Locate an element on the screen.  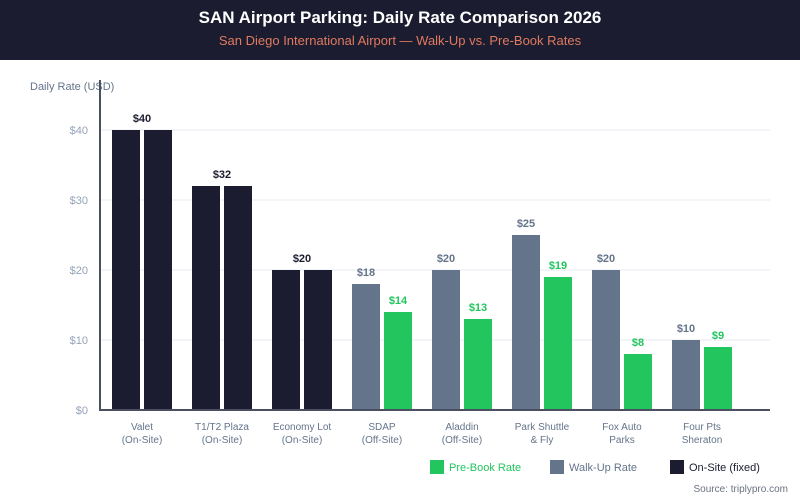
y-tick-label: $0 is located at coordinates (82, 411).